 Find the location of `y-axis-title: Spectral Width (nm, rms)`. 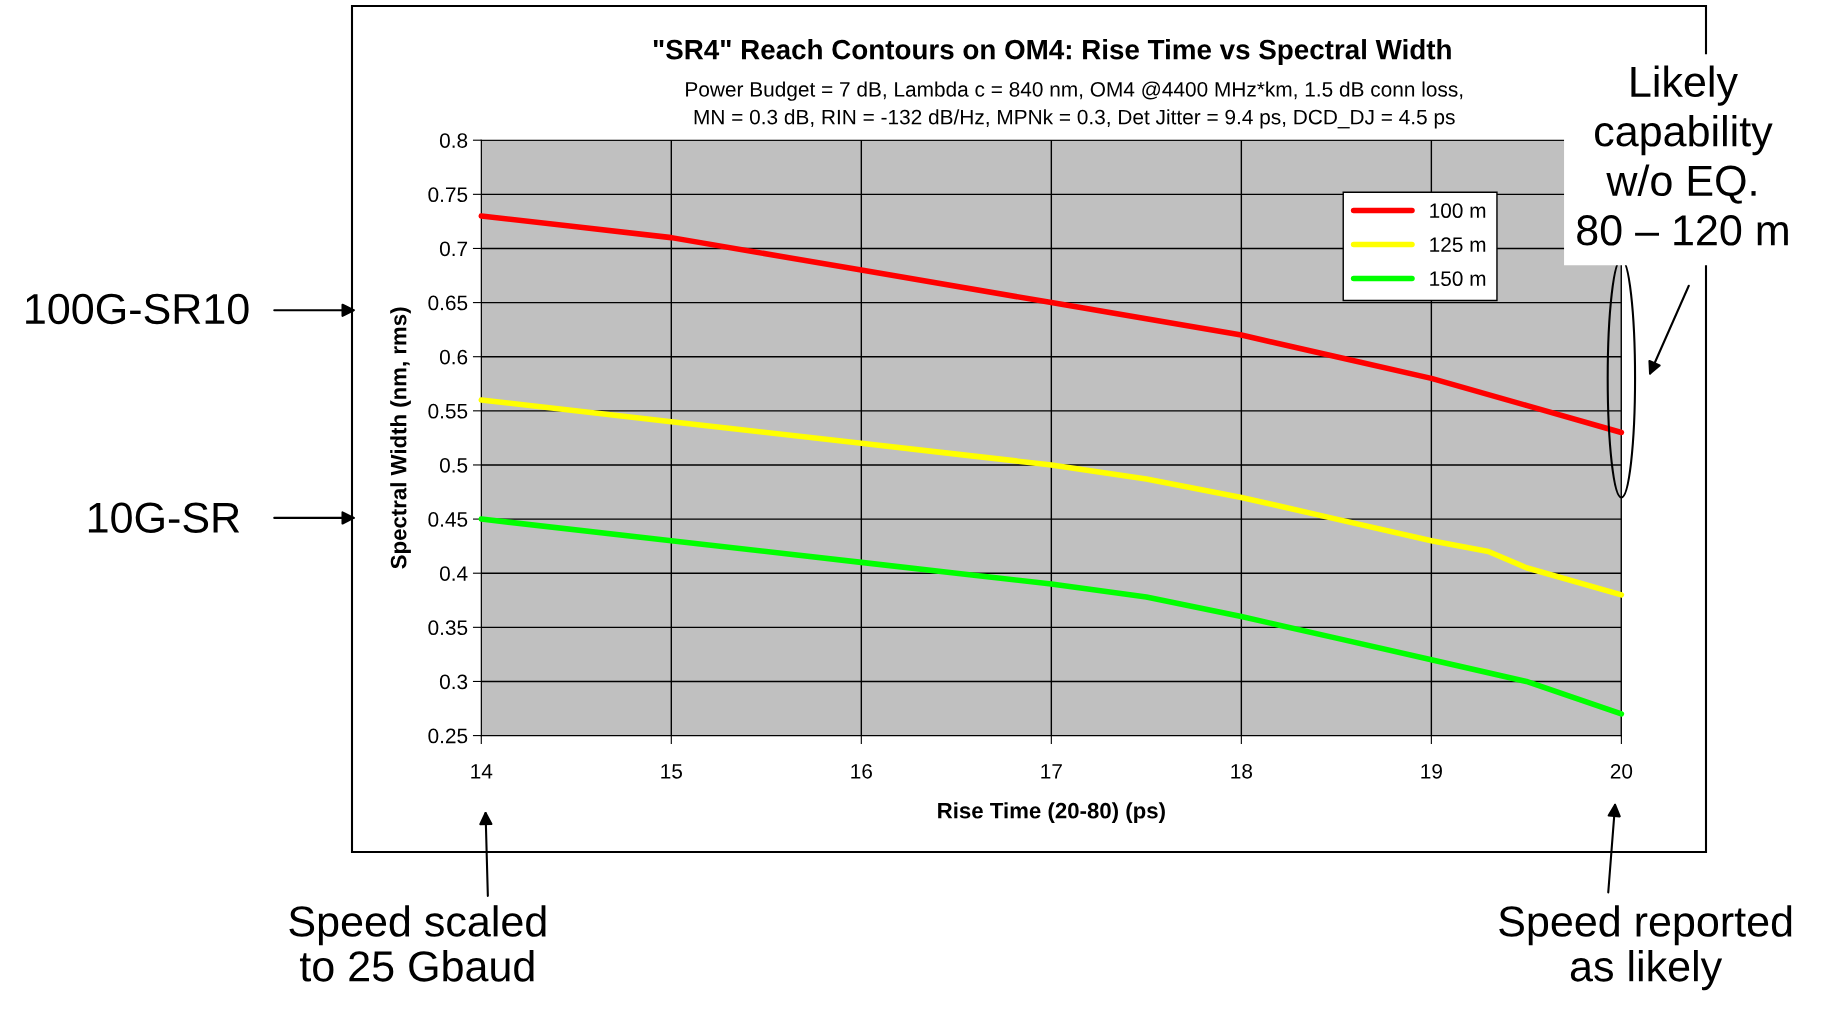

y-axis-title: Spectral Width (nm, rms) is located at coordinates (400, 438).